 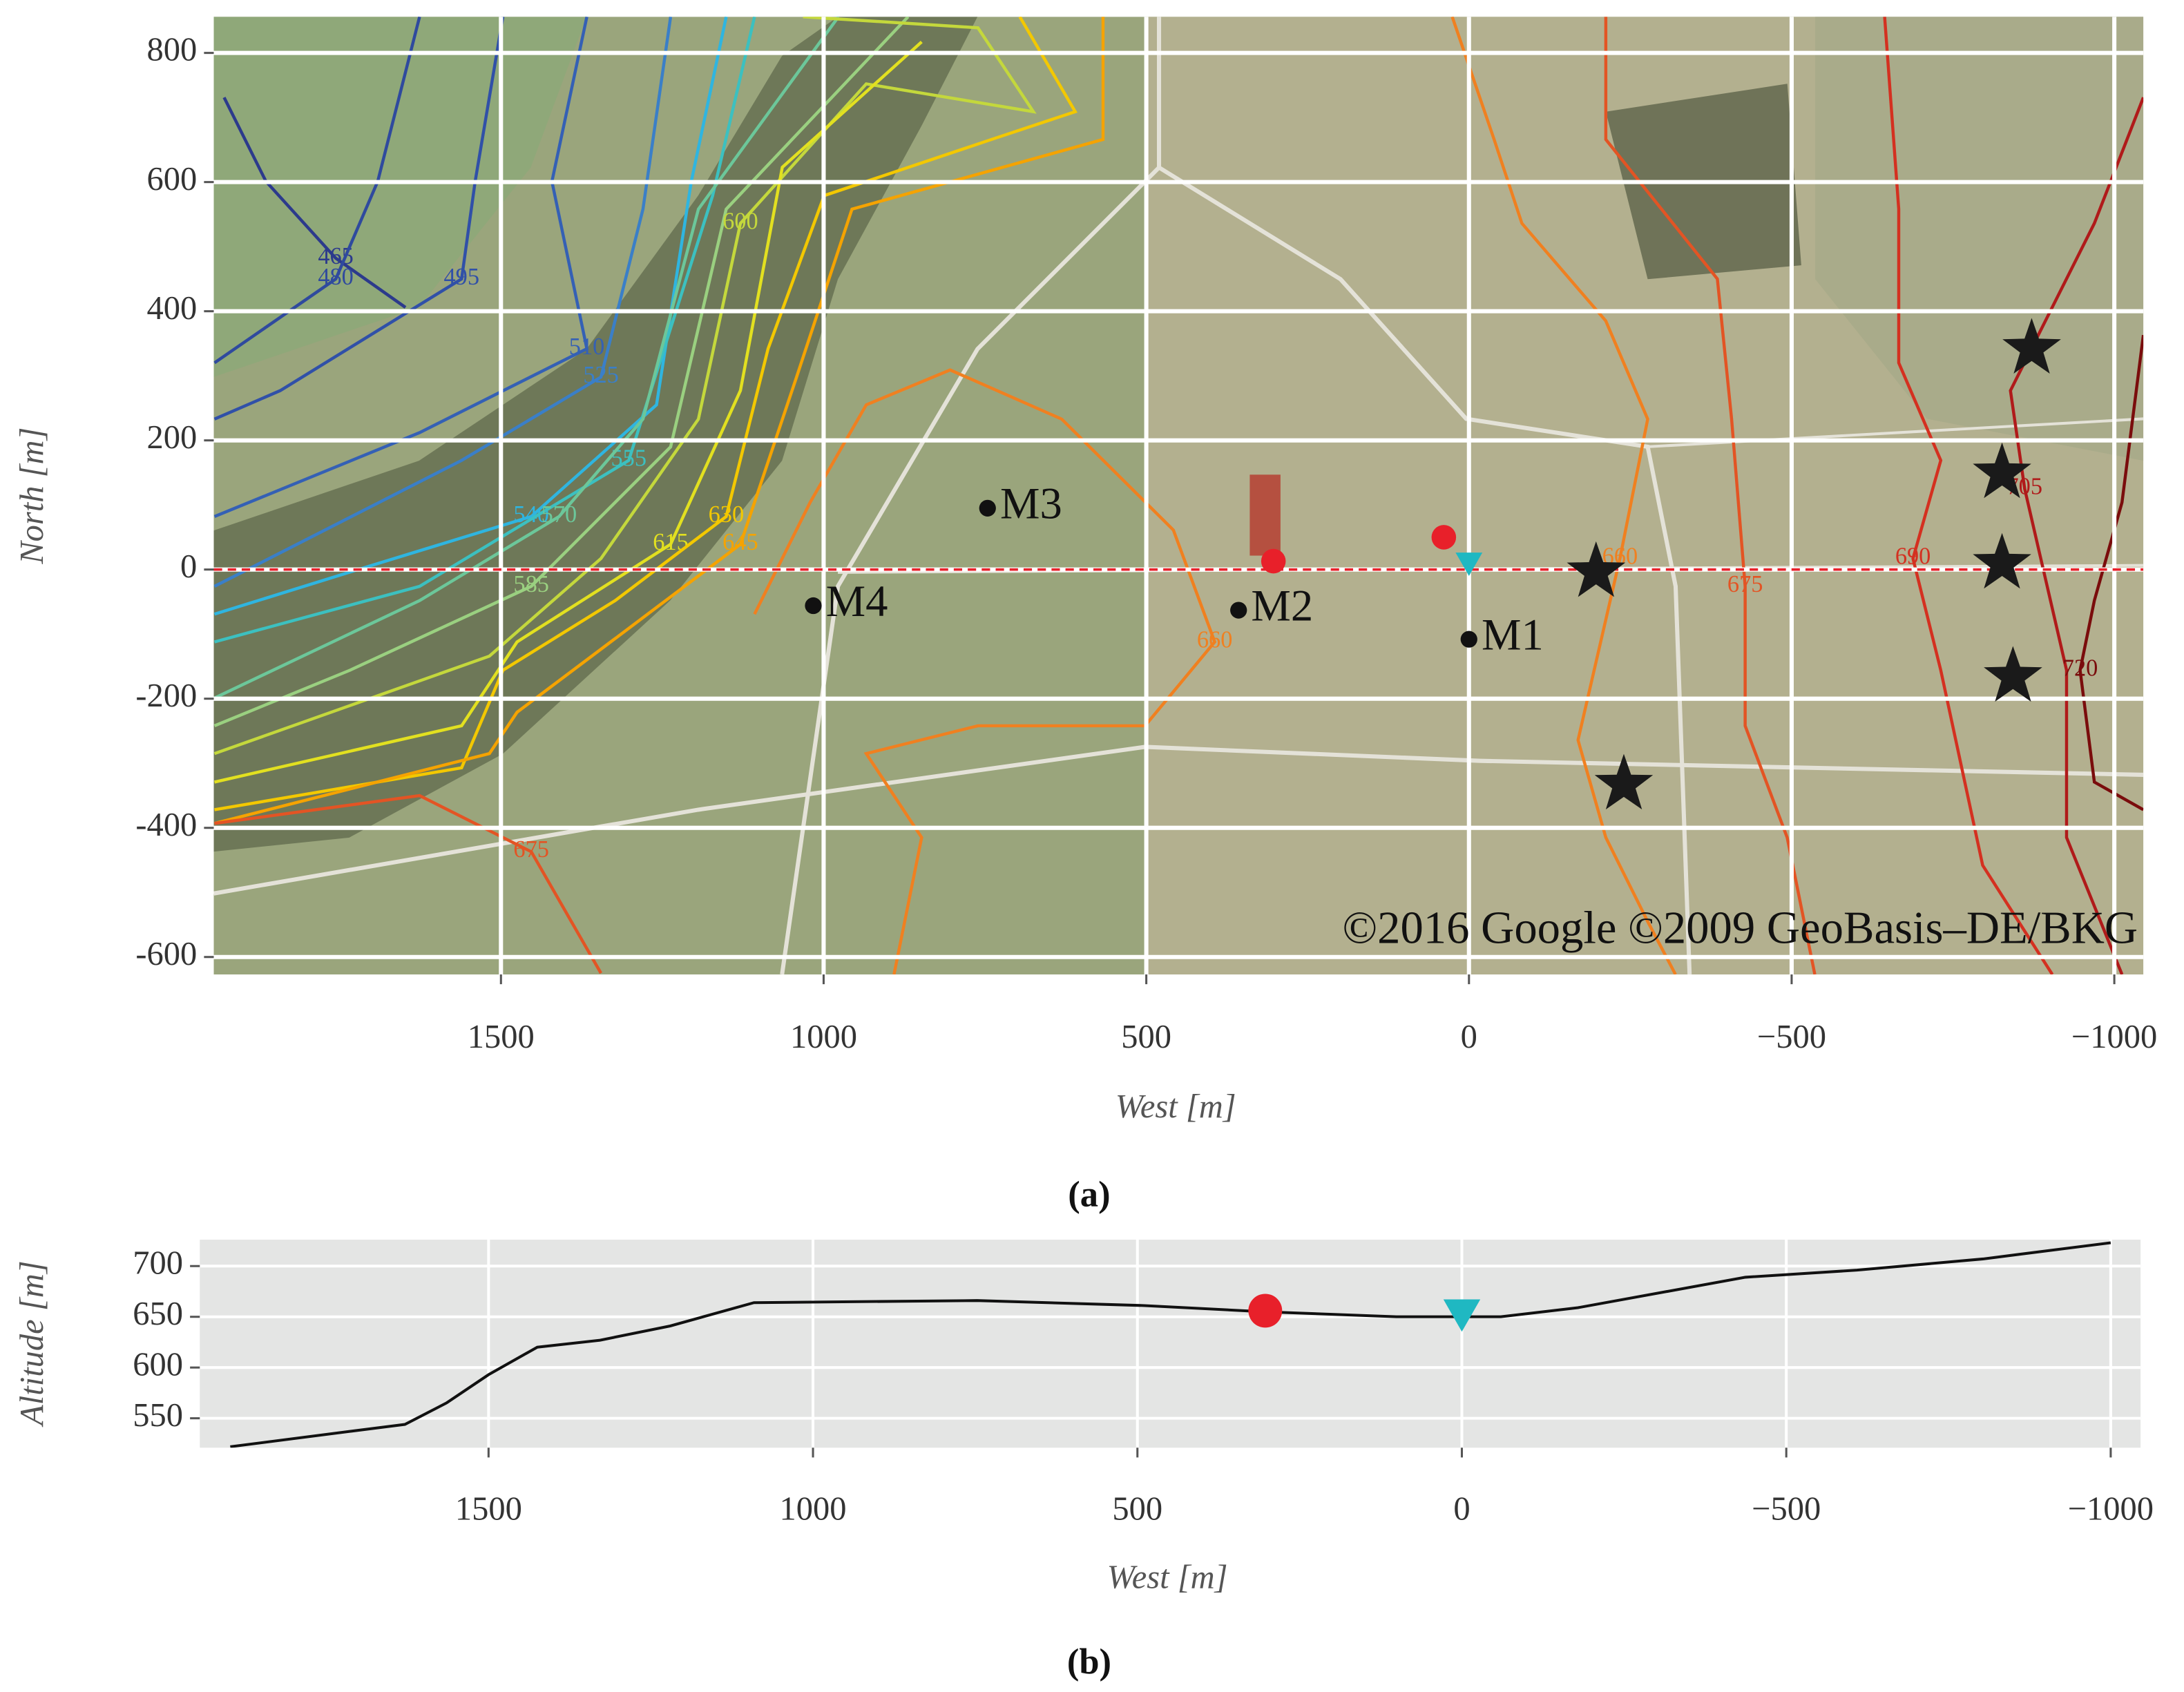 What do you see at coordinates (171, 437) in the screenshot?
I see `y-tick-label: 200` at bounding box center [171, 437].